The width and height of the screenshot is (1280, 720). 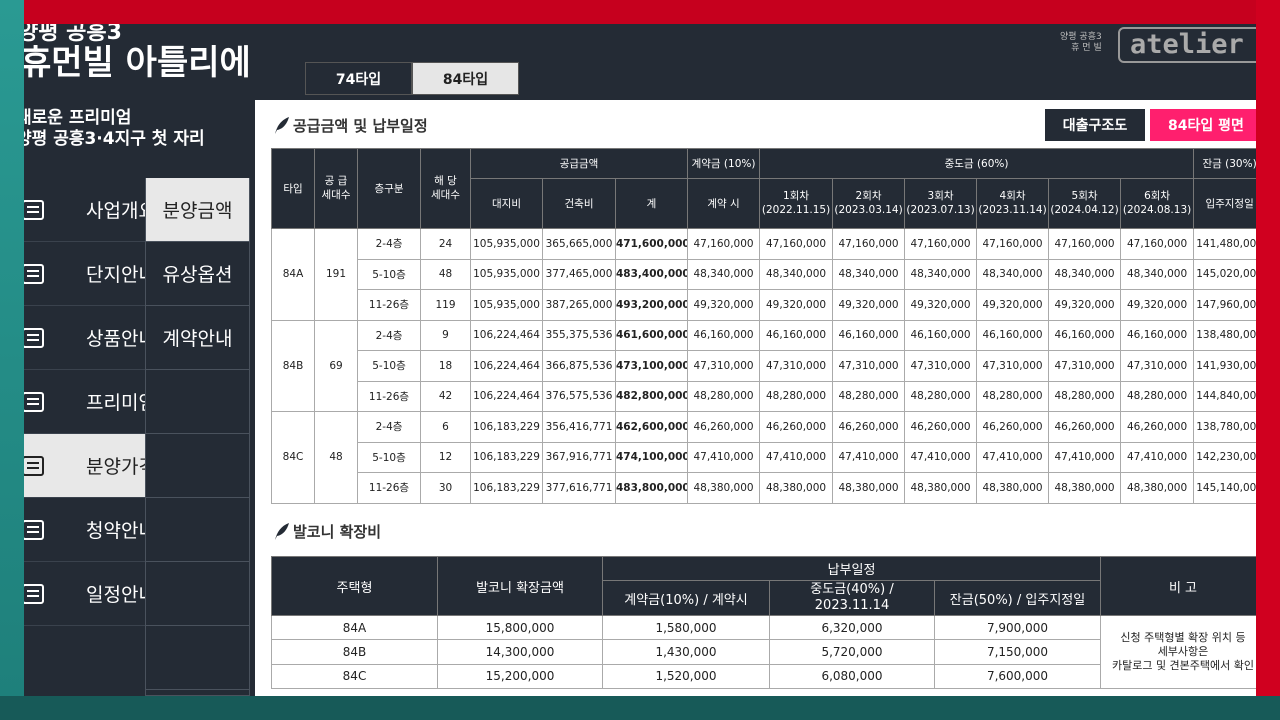 I want to click on header-cell: 2회차 (2023.03.14), so click(x=869, y=203).